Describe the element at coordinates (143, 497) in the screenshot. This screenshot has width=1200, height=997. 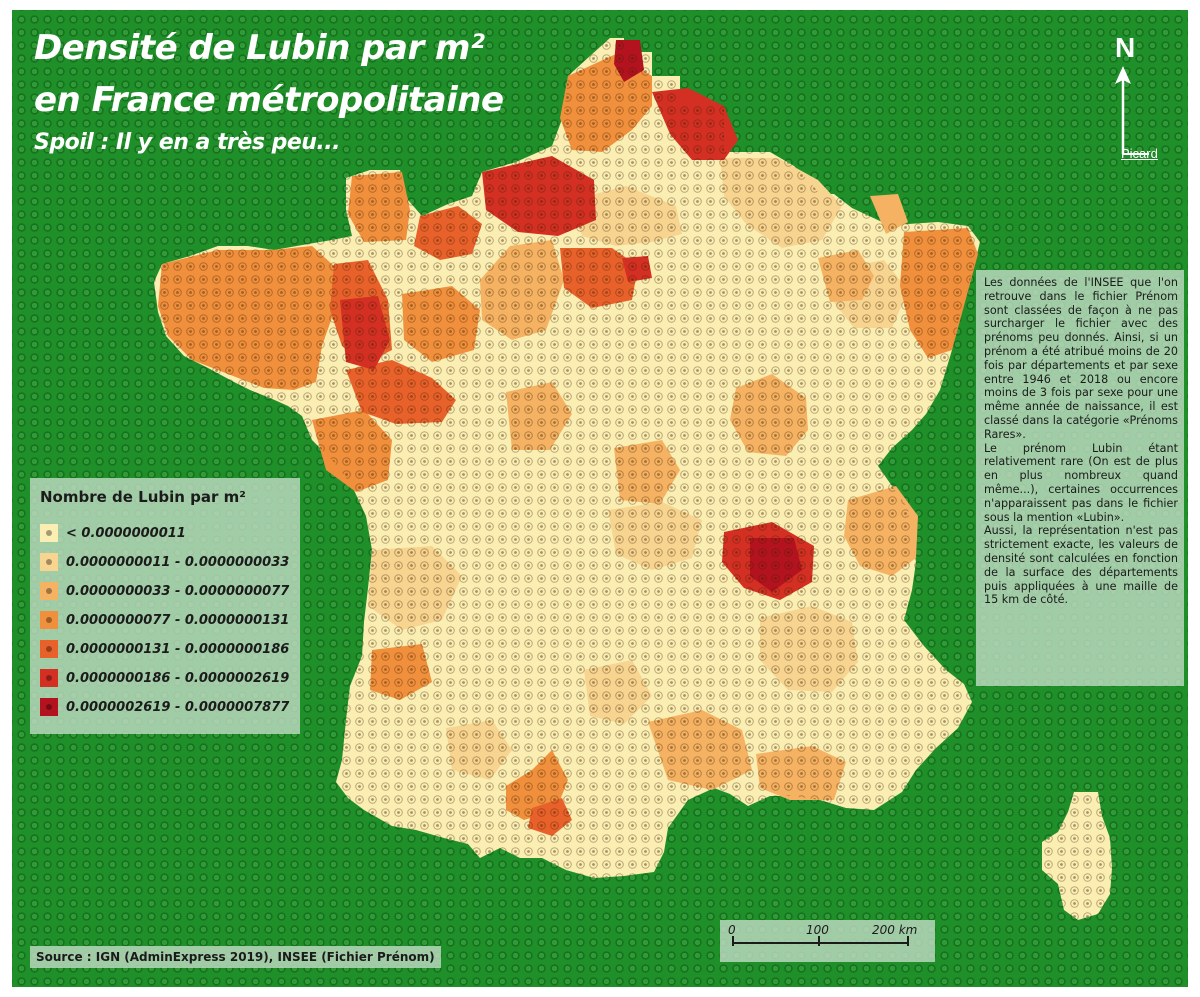
I see `legend-title: Nombre de Lubin par m²` at that location.